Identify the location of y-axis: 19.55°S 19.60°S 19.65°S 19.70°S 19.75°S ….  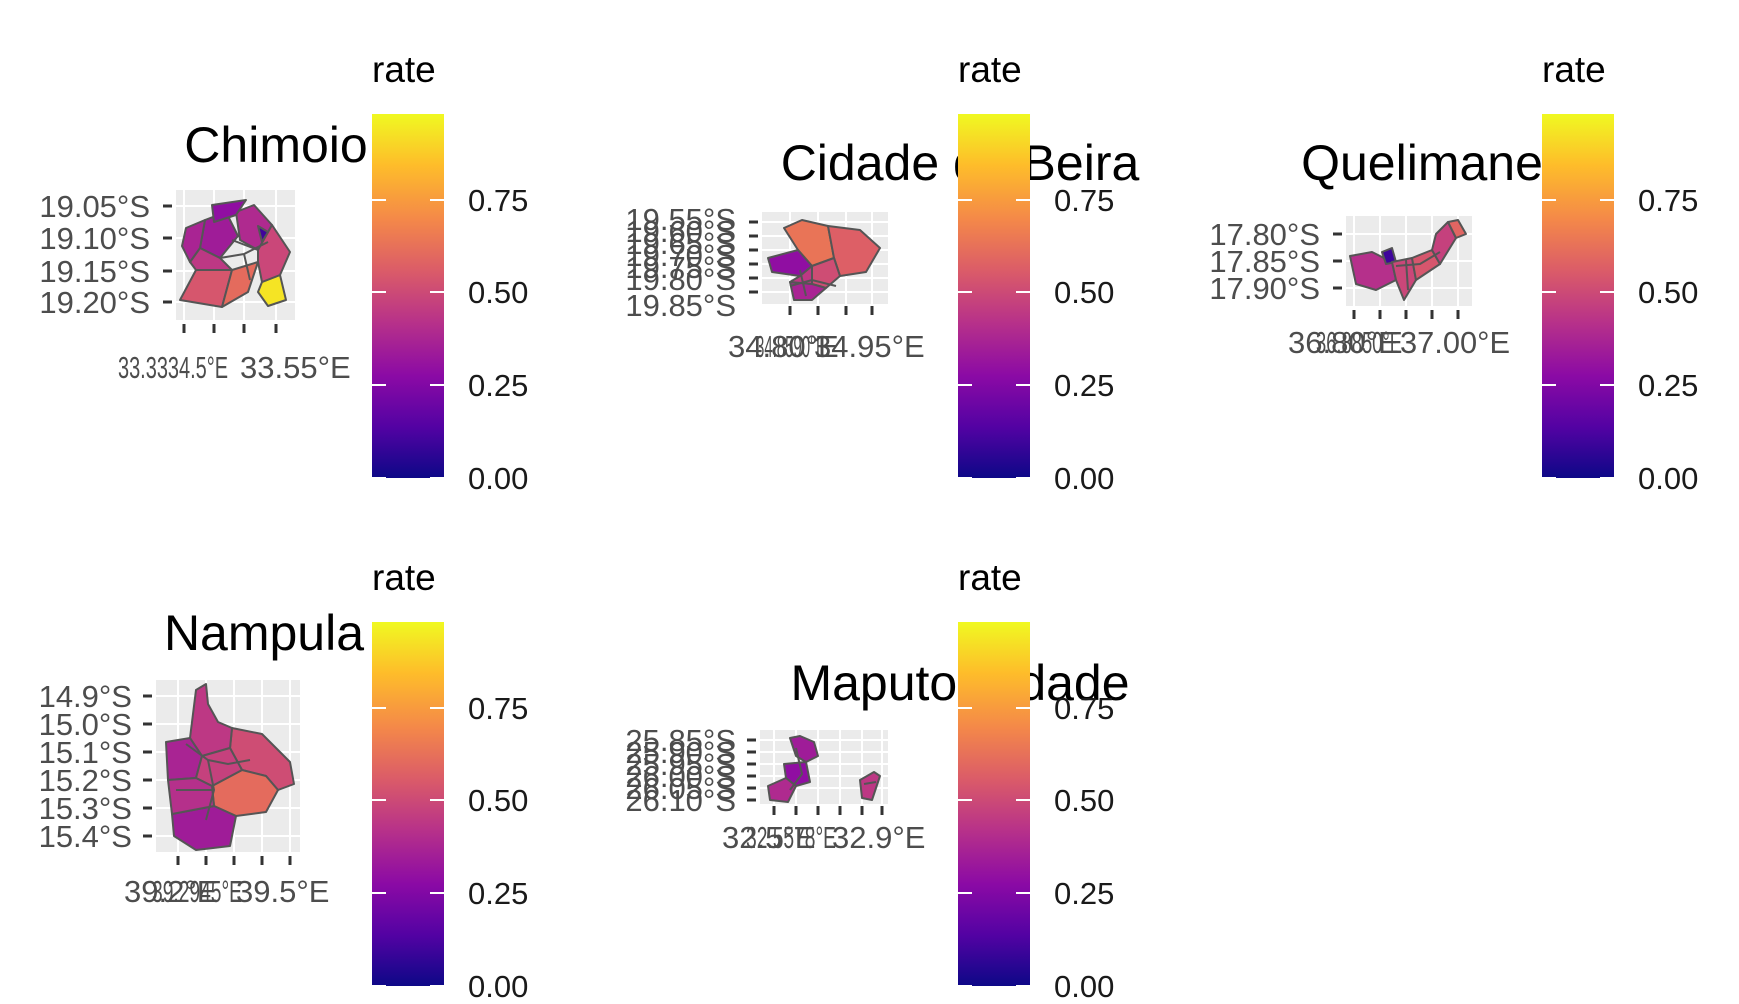
(691, 262).